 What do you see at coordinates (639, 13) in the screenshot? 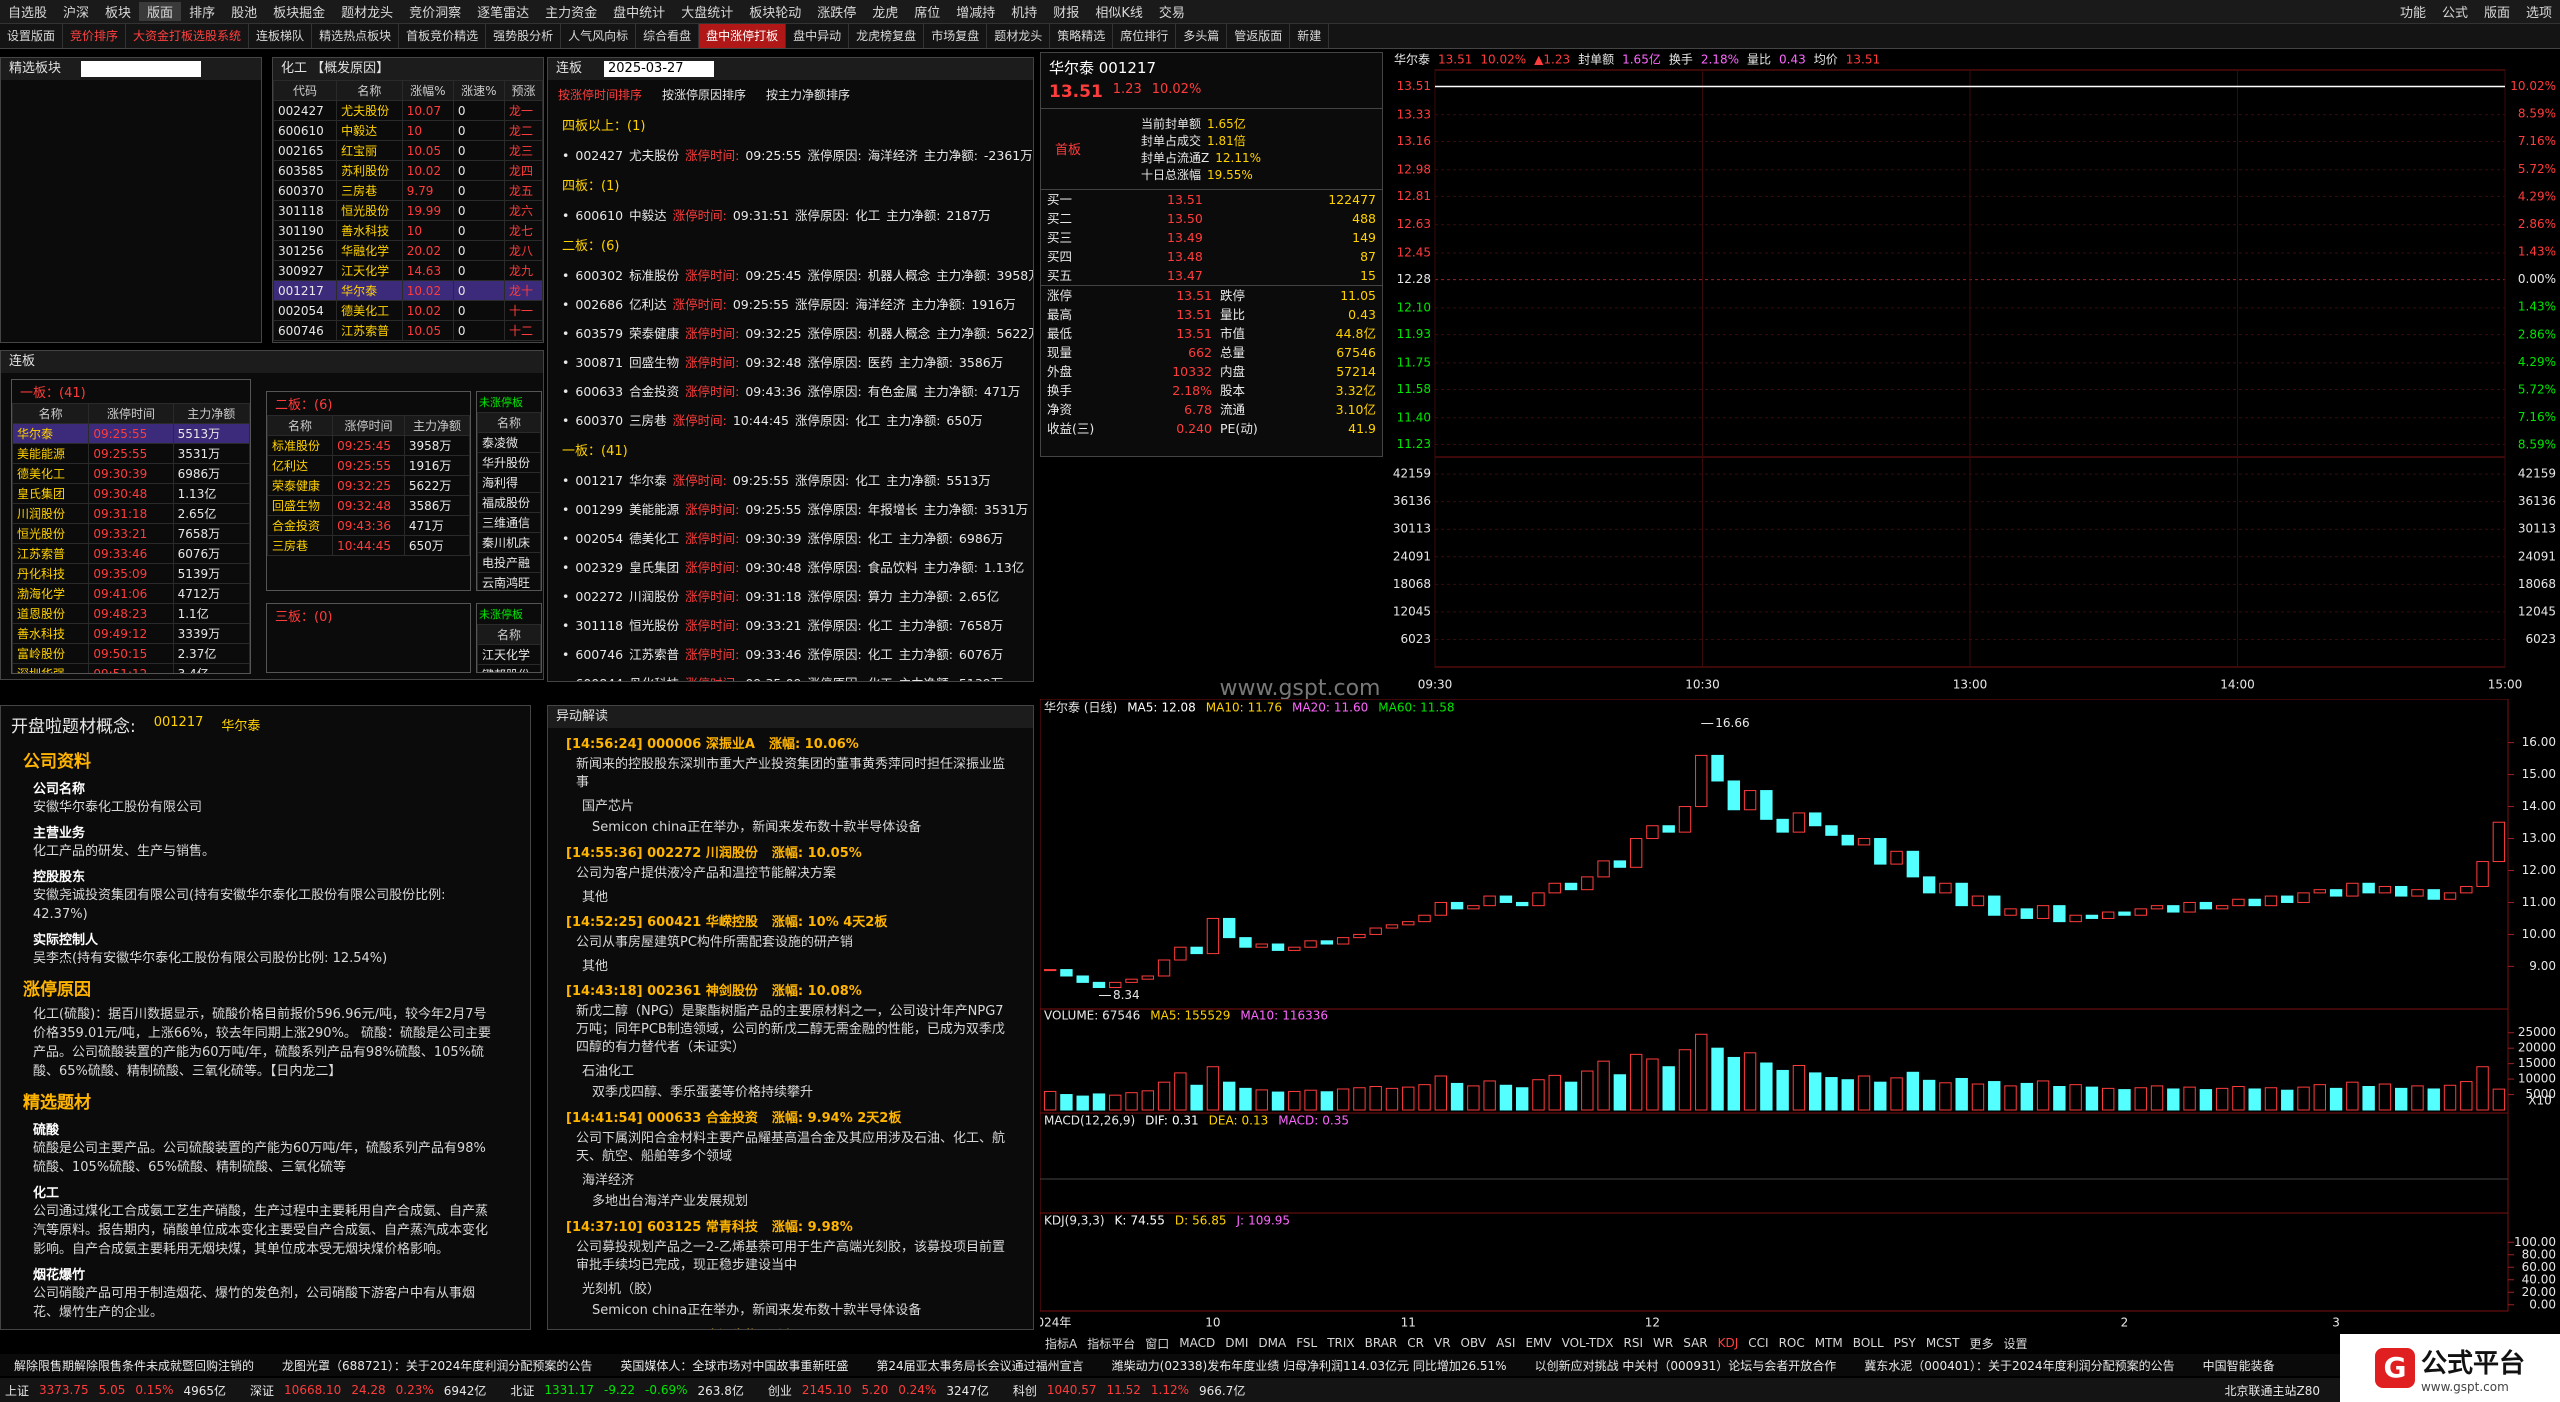
I see `menu-item: 盘中统计` at bounding box center [639, 13].